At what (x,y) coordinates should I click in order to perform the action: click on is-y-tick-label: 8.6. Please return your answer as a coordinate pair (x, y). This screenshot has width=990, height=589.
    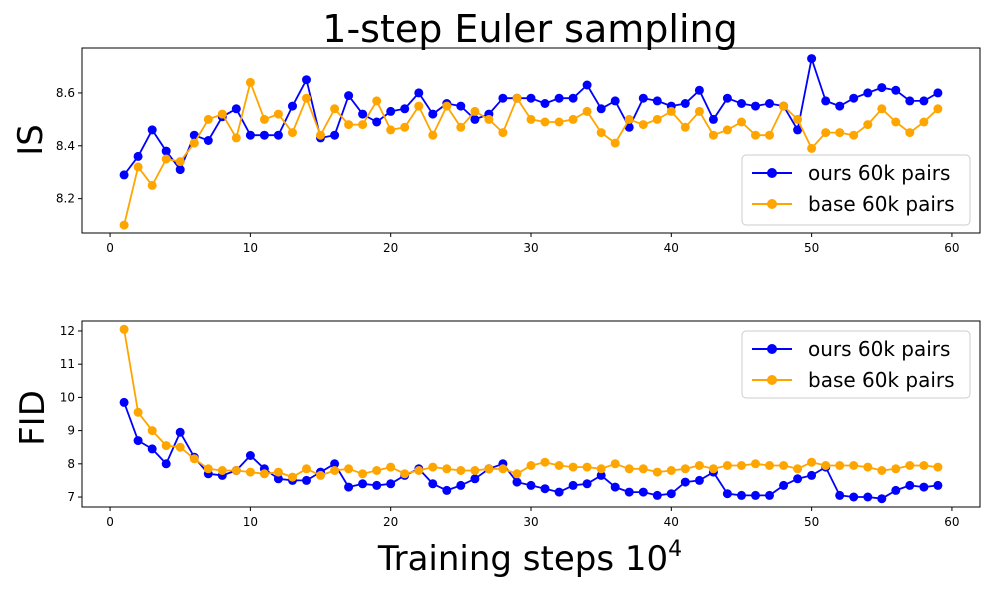
    Looking at the image, I should click on (65, 93).